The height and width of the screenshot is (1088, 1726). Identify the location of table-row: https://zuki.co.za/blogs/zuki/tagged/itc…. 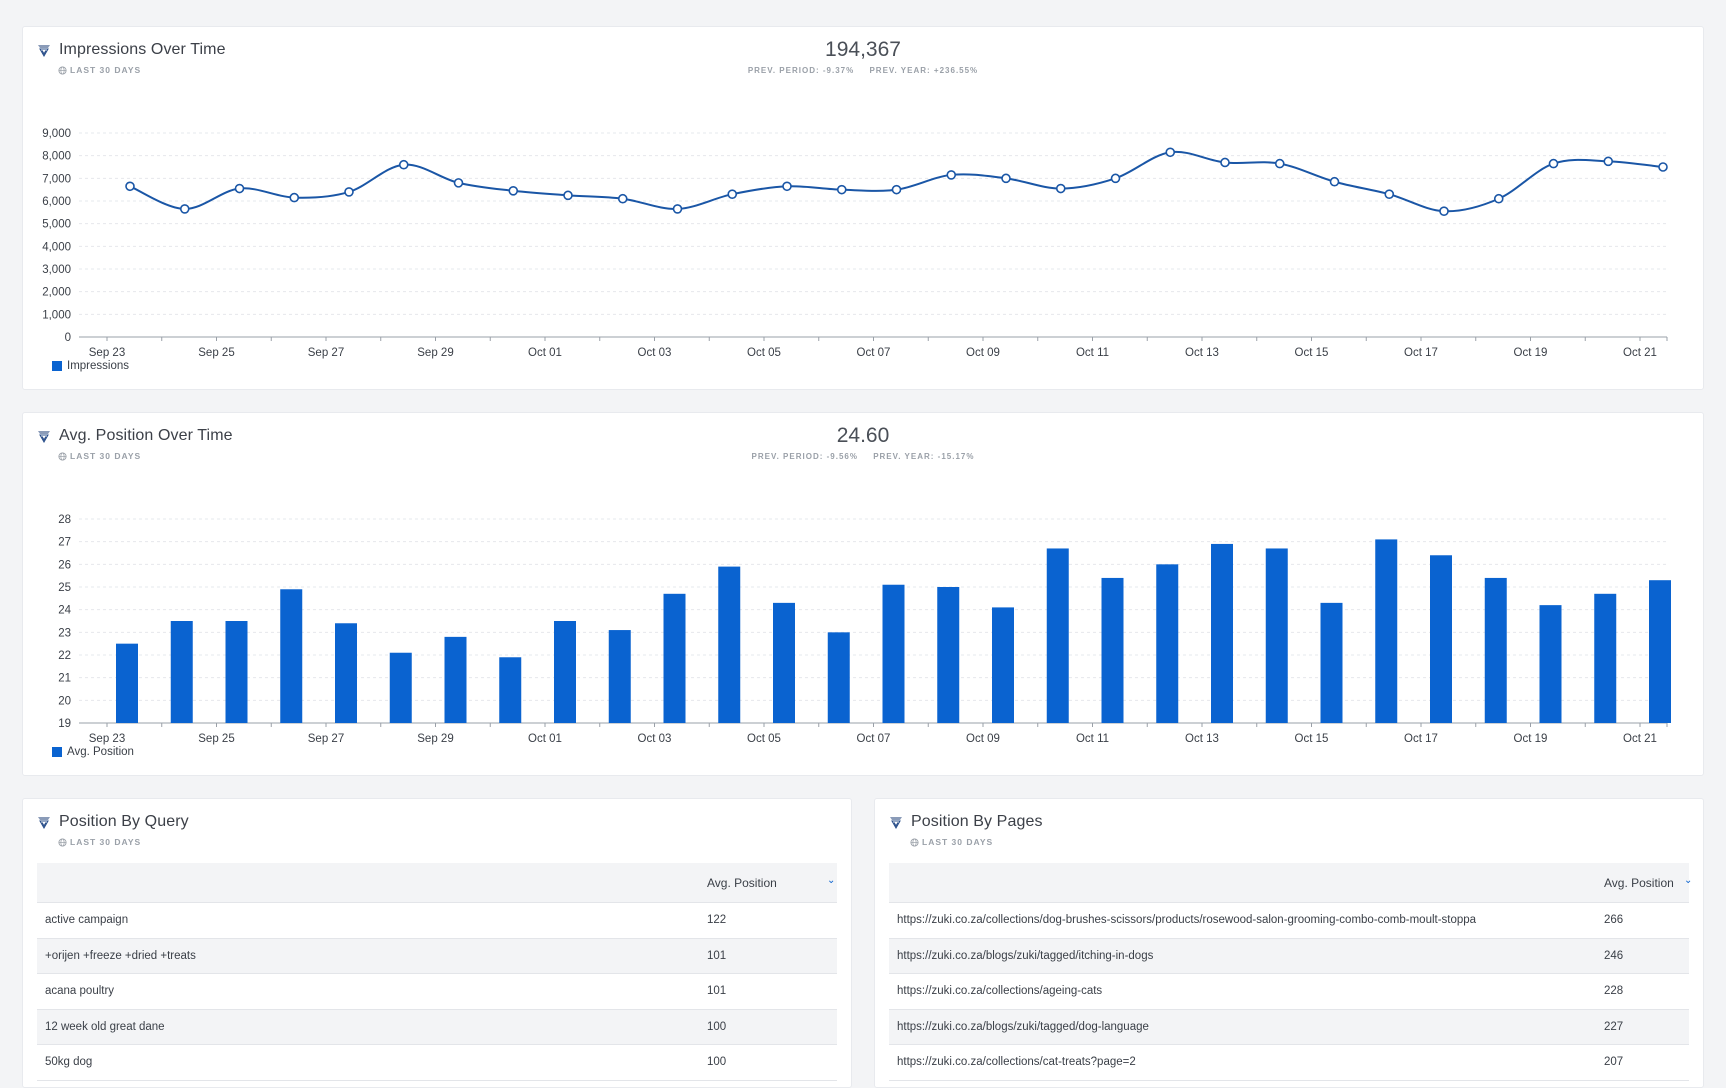
(1289, 956).